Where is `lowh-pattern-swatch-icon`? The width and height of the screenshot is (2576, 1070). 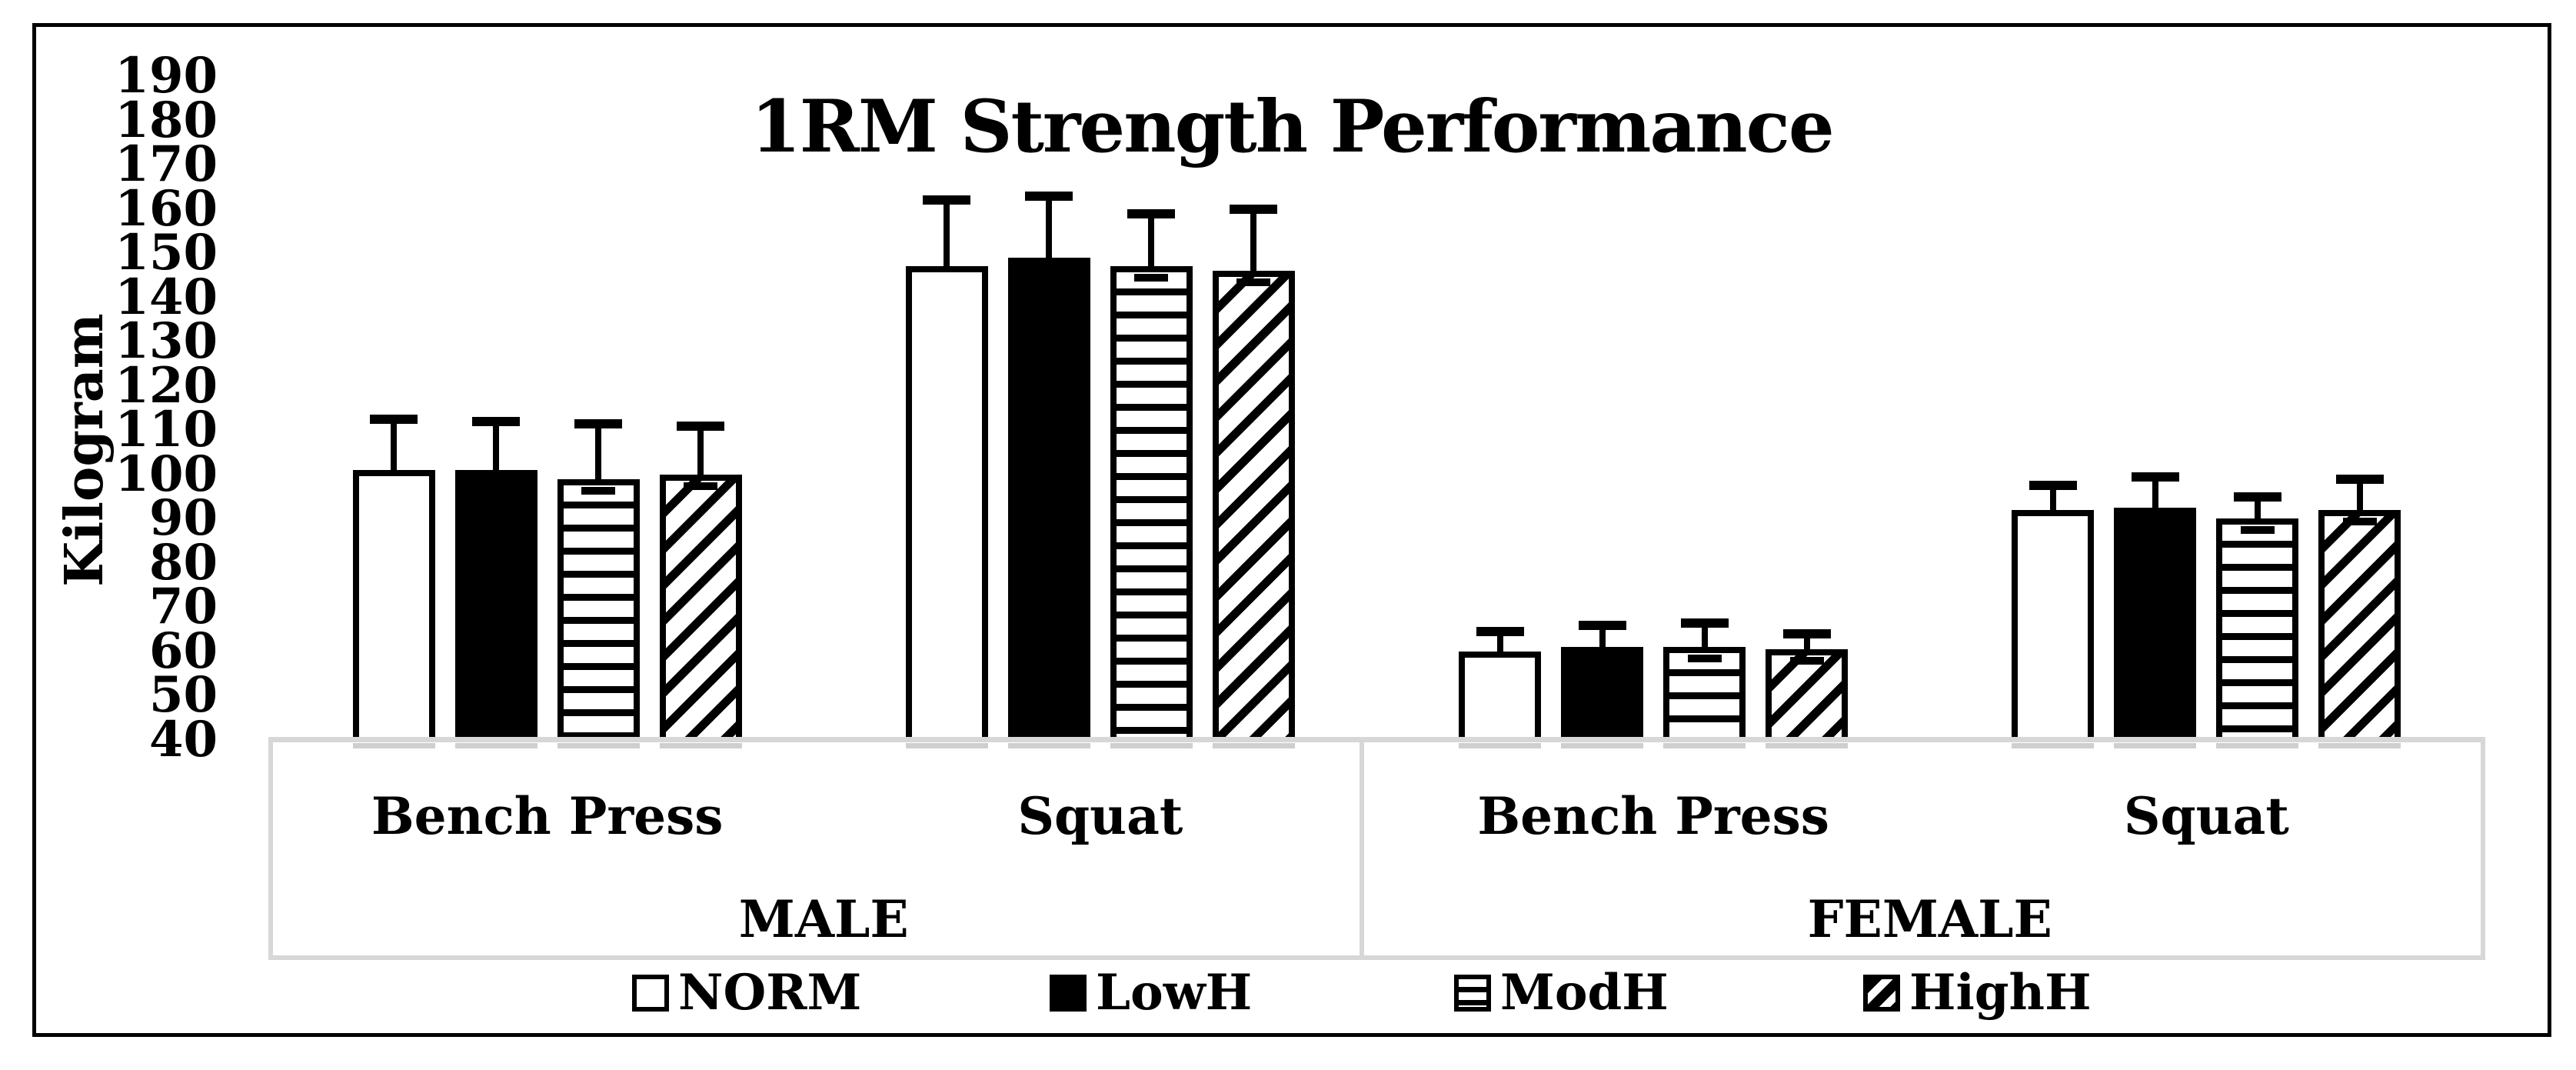
lowh-pattern-swatch-icon is located at coordinates (1068, 993).